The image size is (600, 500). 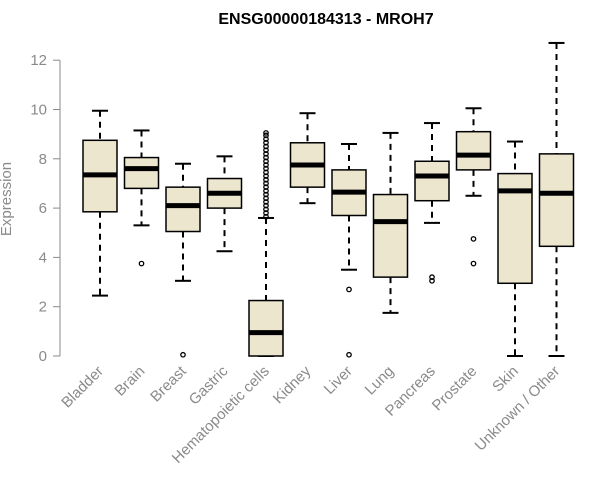 I want to click on x-tick-label: Brain, so click(x=130, y=381).